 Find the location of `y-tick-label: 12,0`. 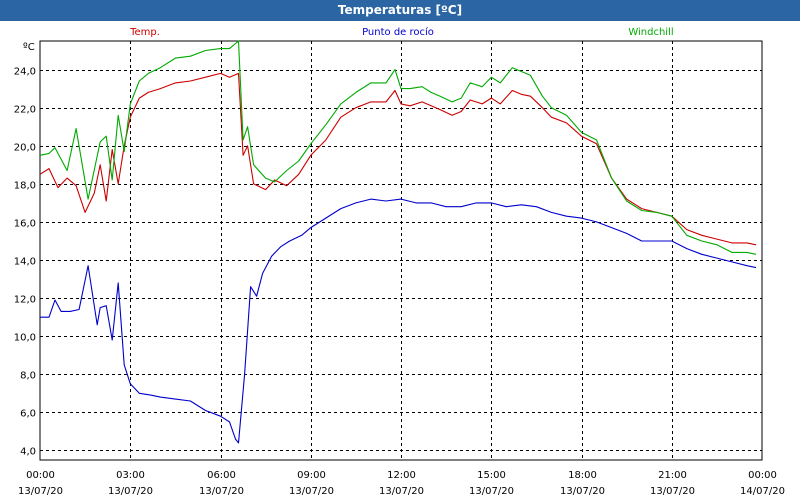

y-tick-label: 12,0 is located at coordinates (25, 300).